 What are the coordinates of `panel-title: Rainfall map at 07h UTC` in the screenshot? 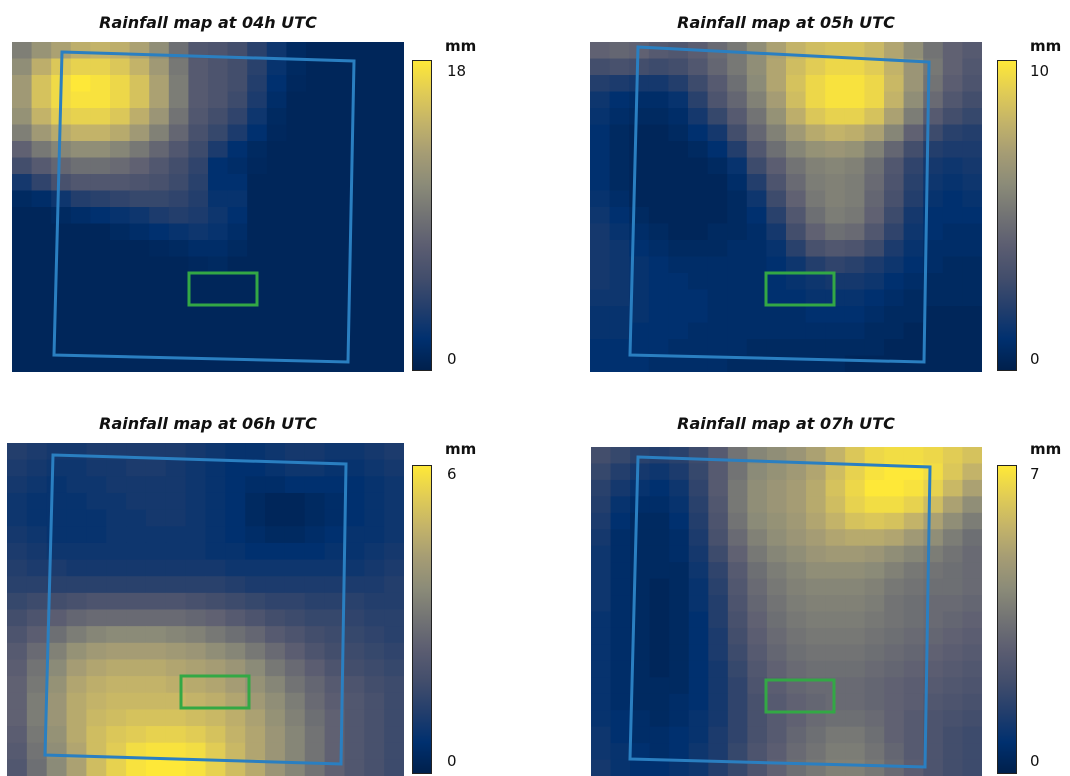 It's located at (786, 423).